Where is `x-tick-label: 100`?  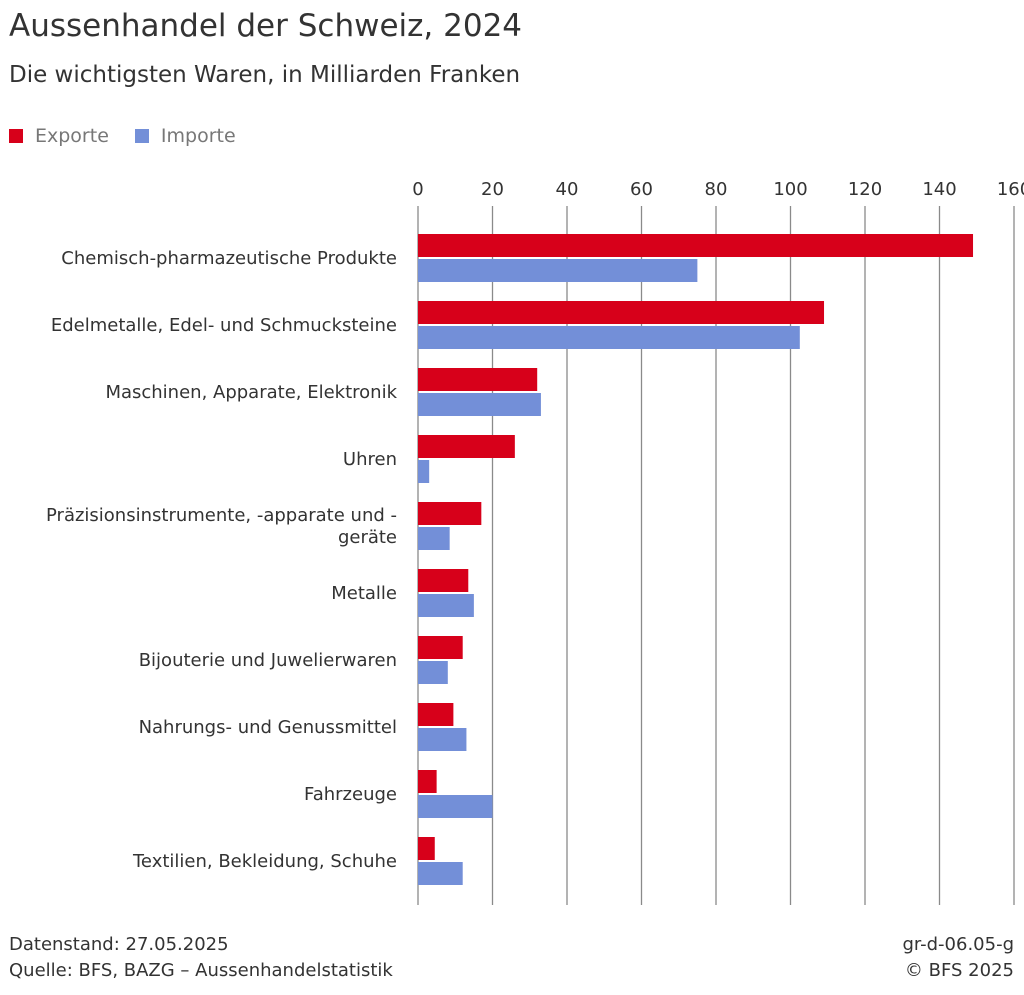 x-tick-label: 100 is located at coordinates (790, 189).